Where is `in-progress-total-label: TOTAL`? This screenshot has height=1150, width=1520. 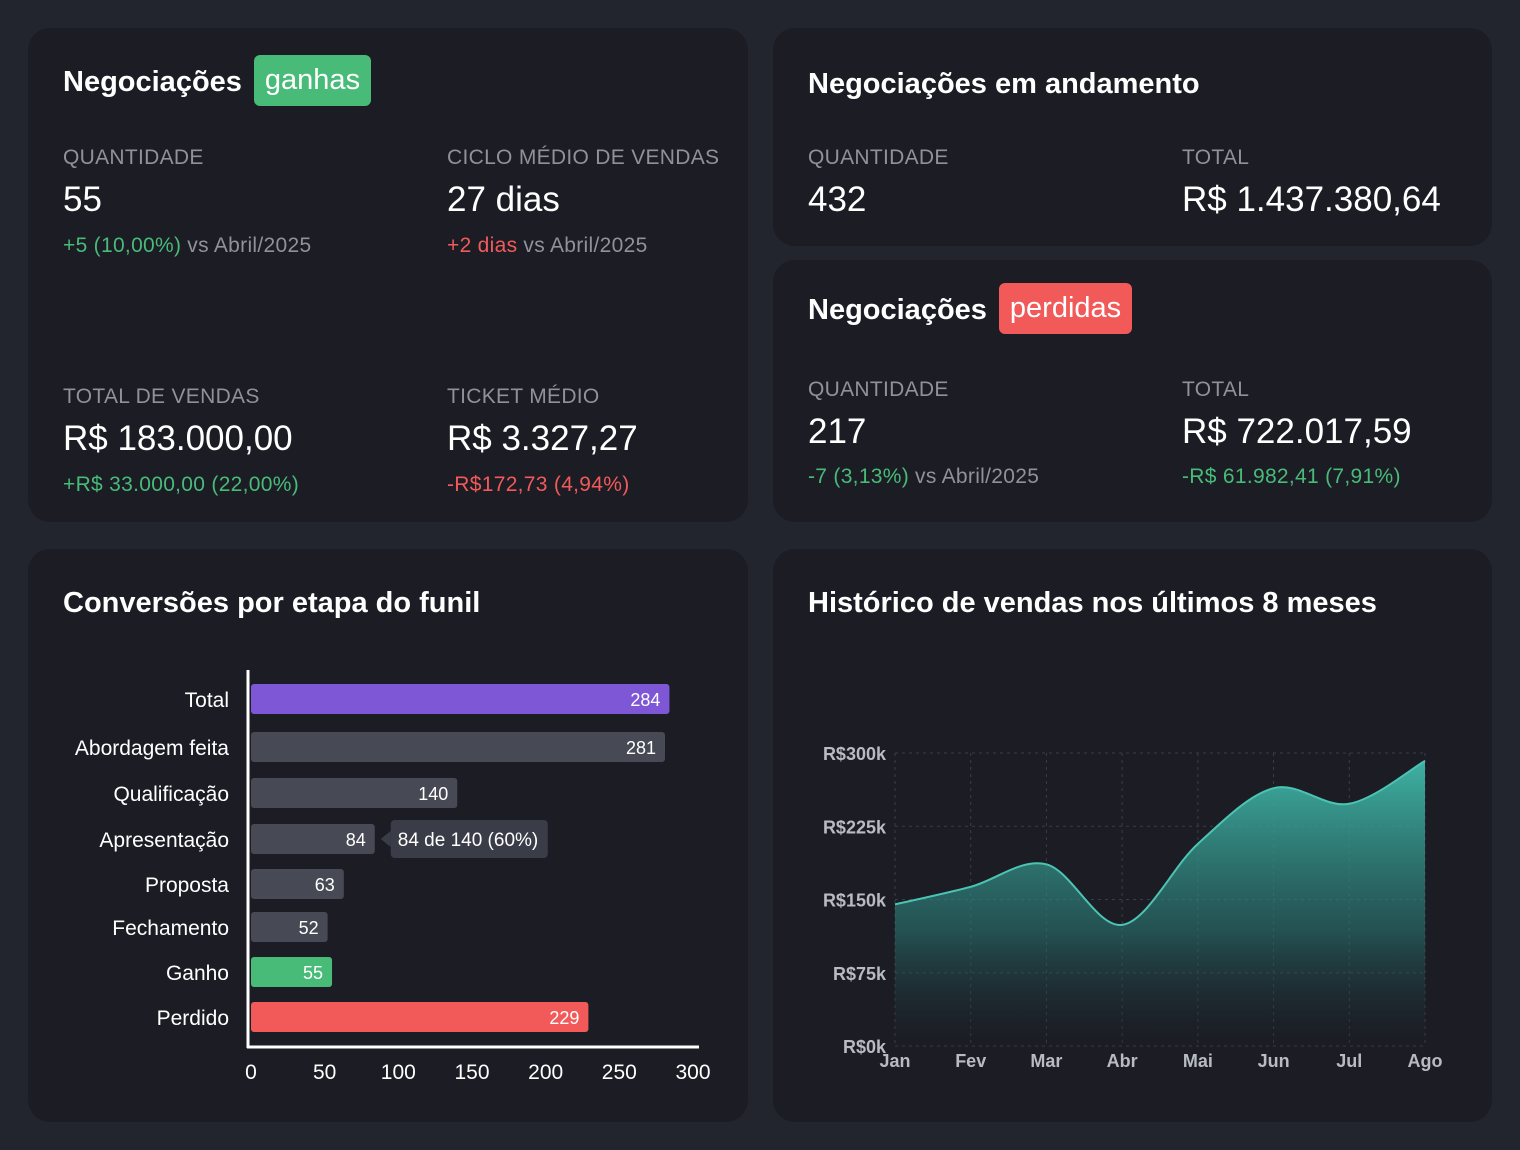 in-progress-total-label: TOTAL is located at coordinates (1216, 157).